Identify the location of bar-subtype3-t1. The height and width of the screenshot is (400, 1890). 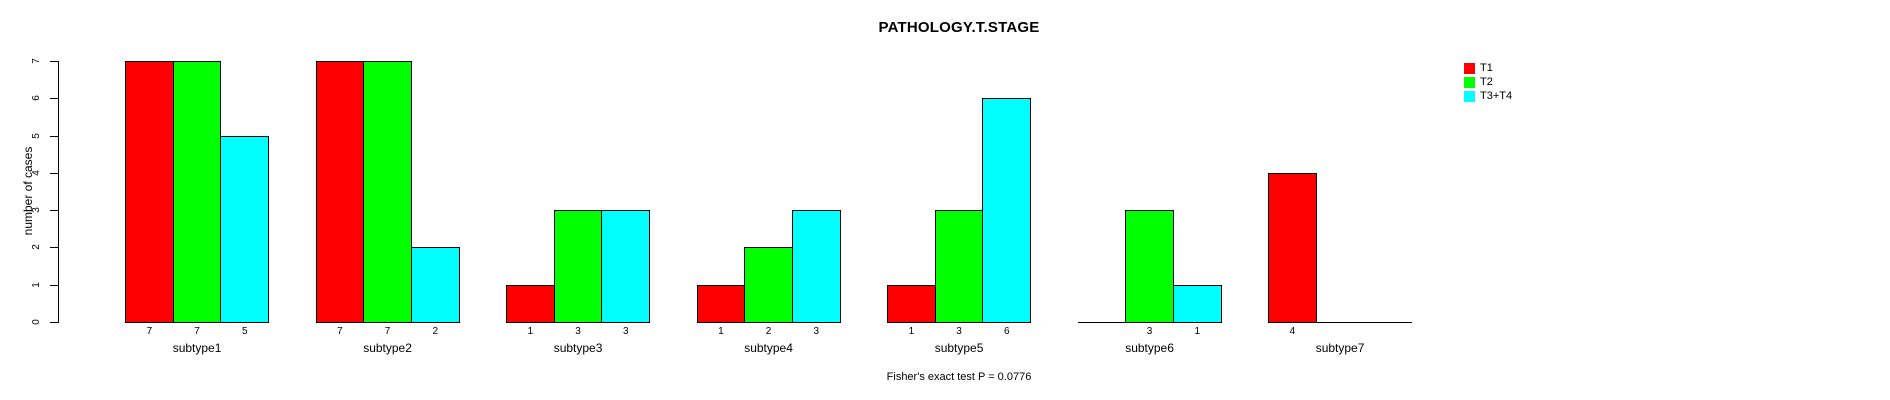
(530, 303).